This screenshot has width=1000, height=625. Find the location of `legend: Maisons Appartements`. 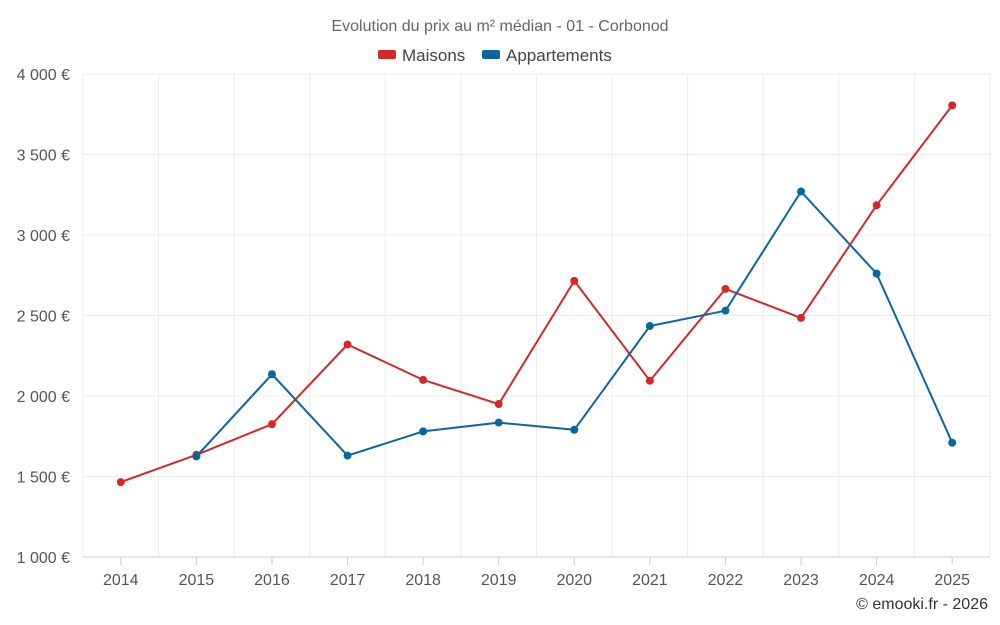

legend: Maisons Appartements is located at coordinates (495, 55).